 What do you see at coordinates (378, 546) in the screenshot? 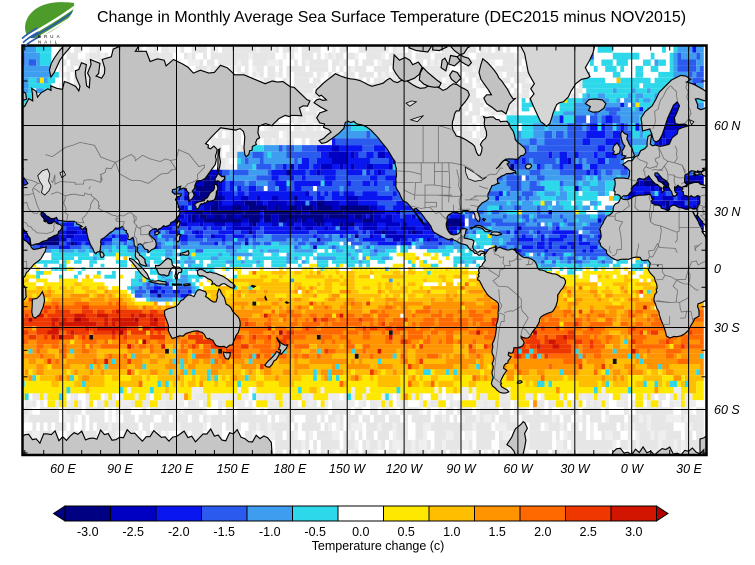
I see `svg-text: Temperature change (c)` at bounding box center [378, 546].